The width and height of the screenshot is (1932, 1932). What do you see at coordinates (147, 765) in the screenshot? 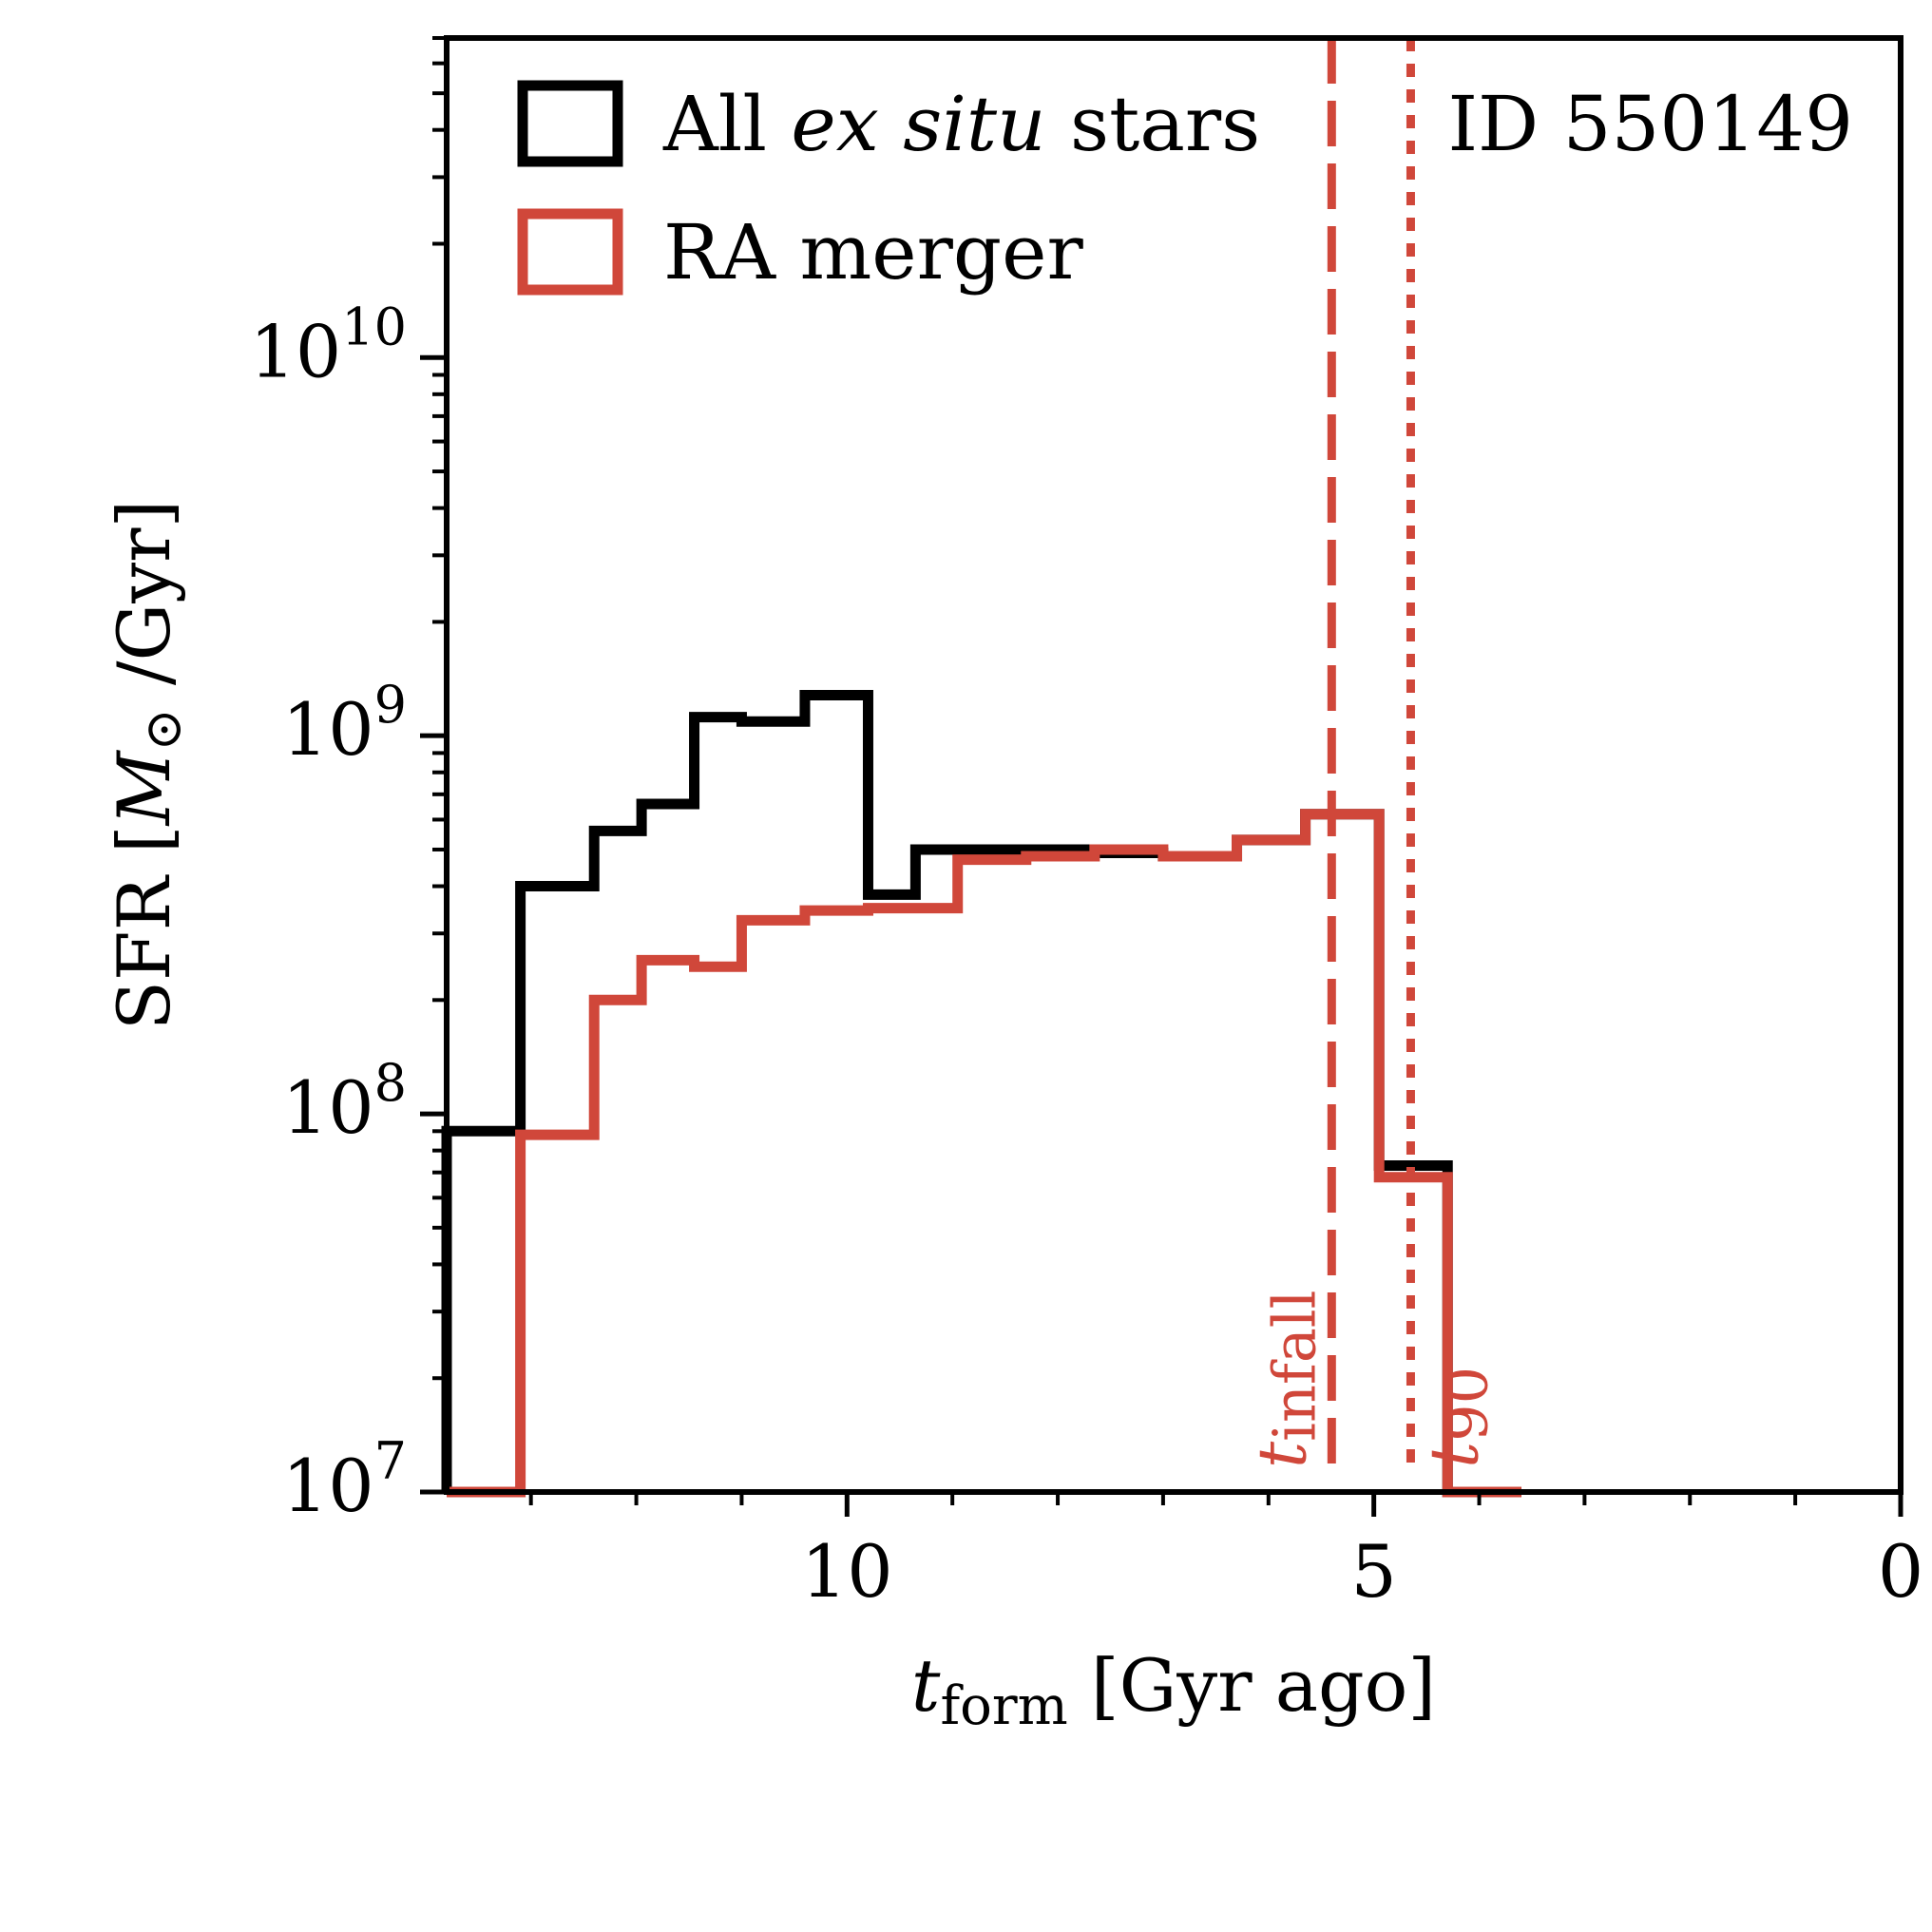
I see `y-axis-title: SFR [M⊙ /Gyr]` at bounding box center [147, 765].